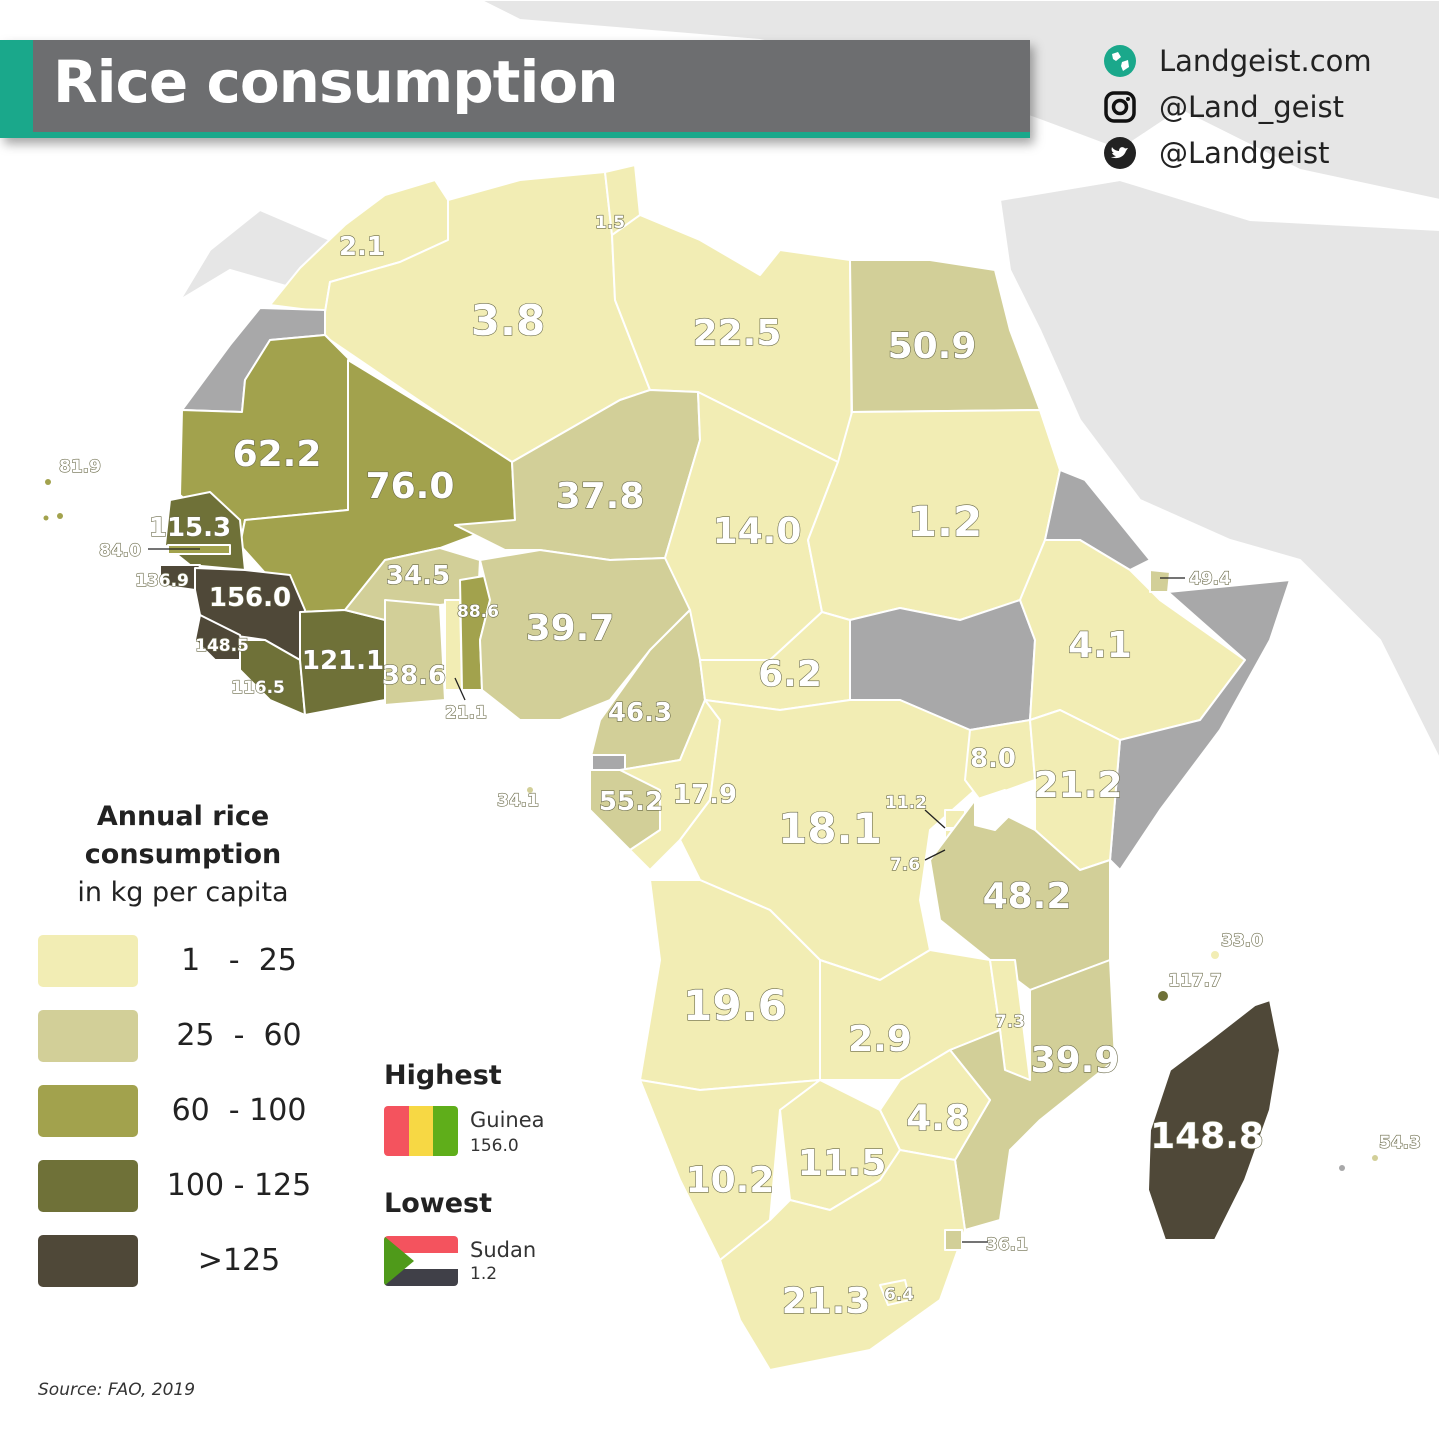 The width and height of the screenshot is (1440, 1440). I want to click on island-mauritius, so click(1375, 1158).